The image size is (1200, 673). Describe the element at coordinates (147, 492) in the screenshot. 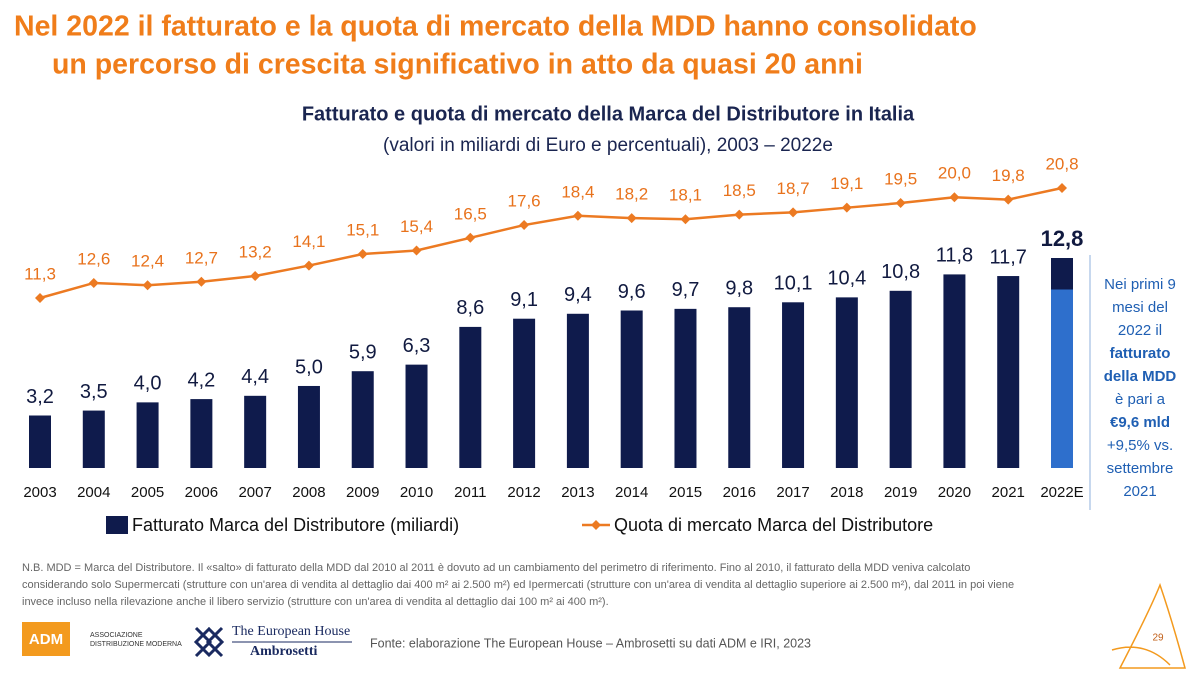

I see `x-tick-label: 2005` at that location.